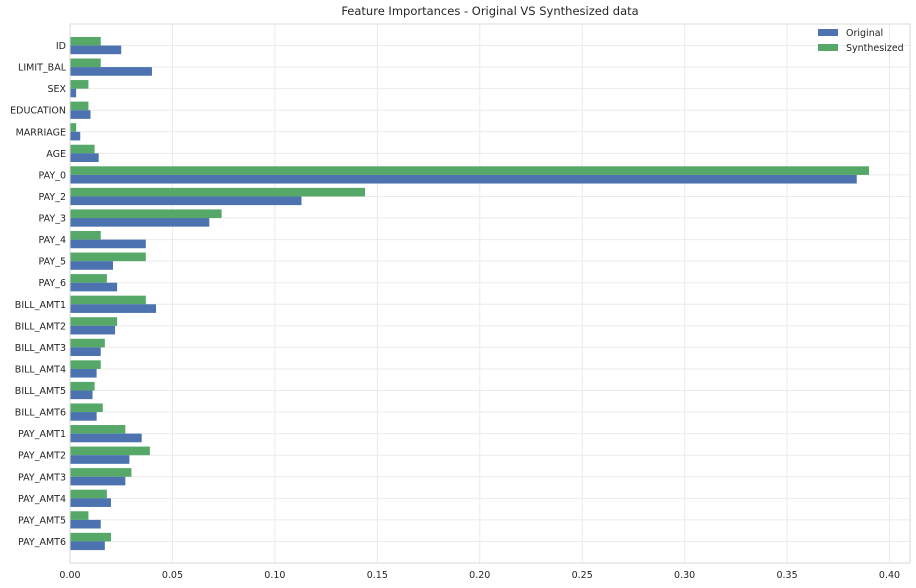 This screenshot has height=588, width=916. Describe the element at coordinates (40, 326) in the screenshot. I see `y-tick-label: BILL_AMT2` at that location.